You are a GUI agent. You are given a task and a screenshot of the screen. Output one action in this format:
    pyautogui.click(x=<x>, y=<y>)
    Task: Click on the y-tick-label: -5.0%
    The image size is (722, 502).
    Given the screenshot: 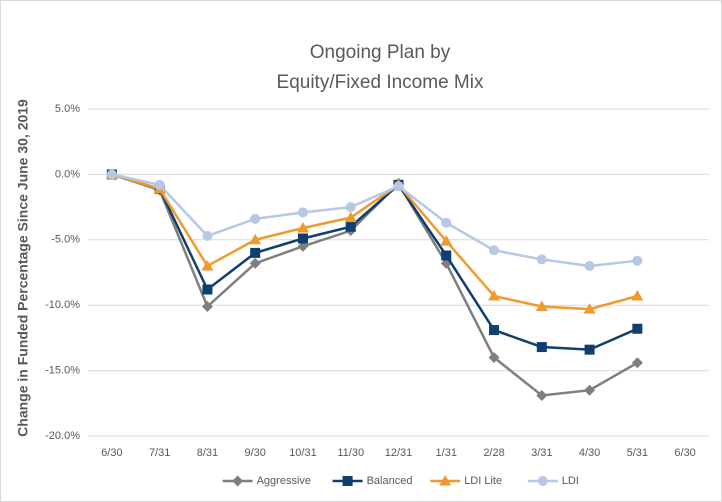 What is the action you would take?
    pyautogui.click(x=65, y=240)
    